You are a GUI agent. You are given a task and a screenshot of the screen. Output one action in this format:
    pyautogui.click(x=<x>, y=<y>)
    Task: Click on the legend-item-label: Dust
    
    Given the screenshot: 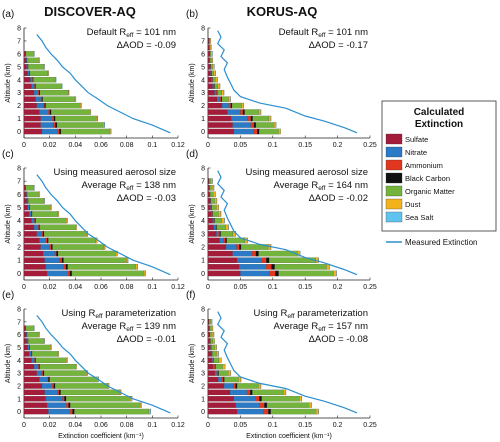 What is the action you would take?
    pyautogui.click(x=413, y=204)
    